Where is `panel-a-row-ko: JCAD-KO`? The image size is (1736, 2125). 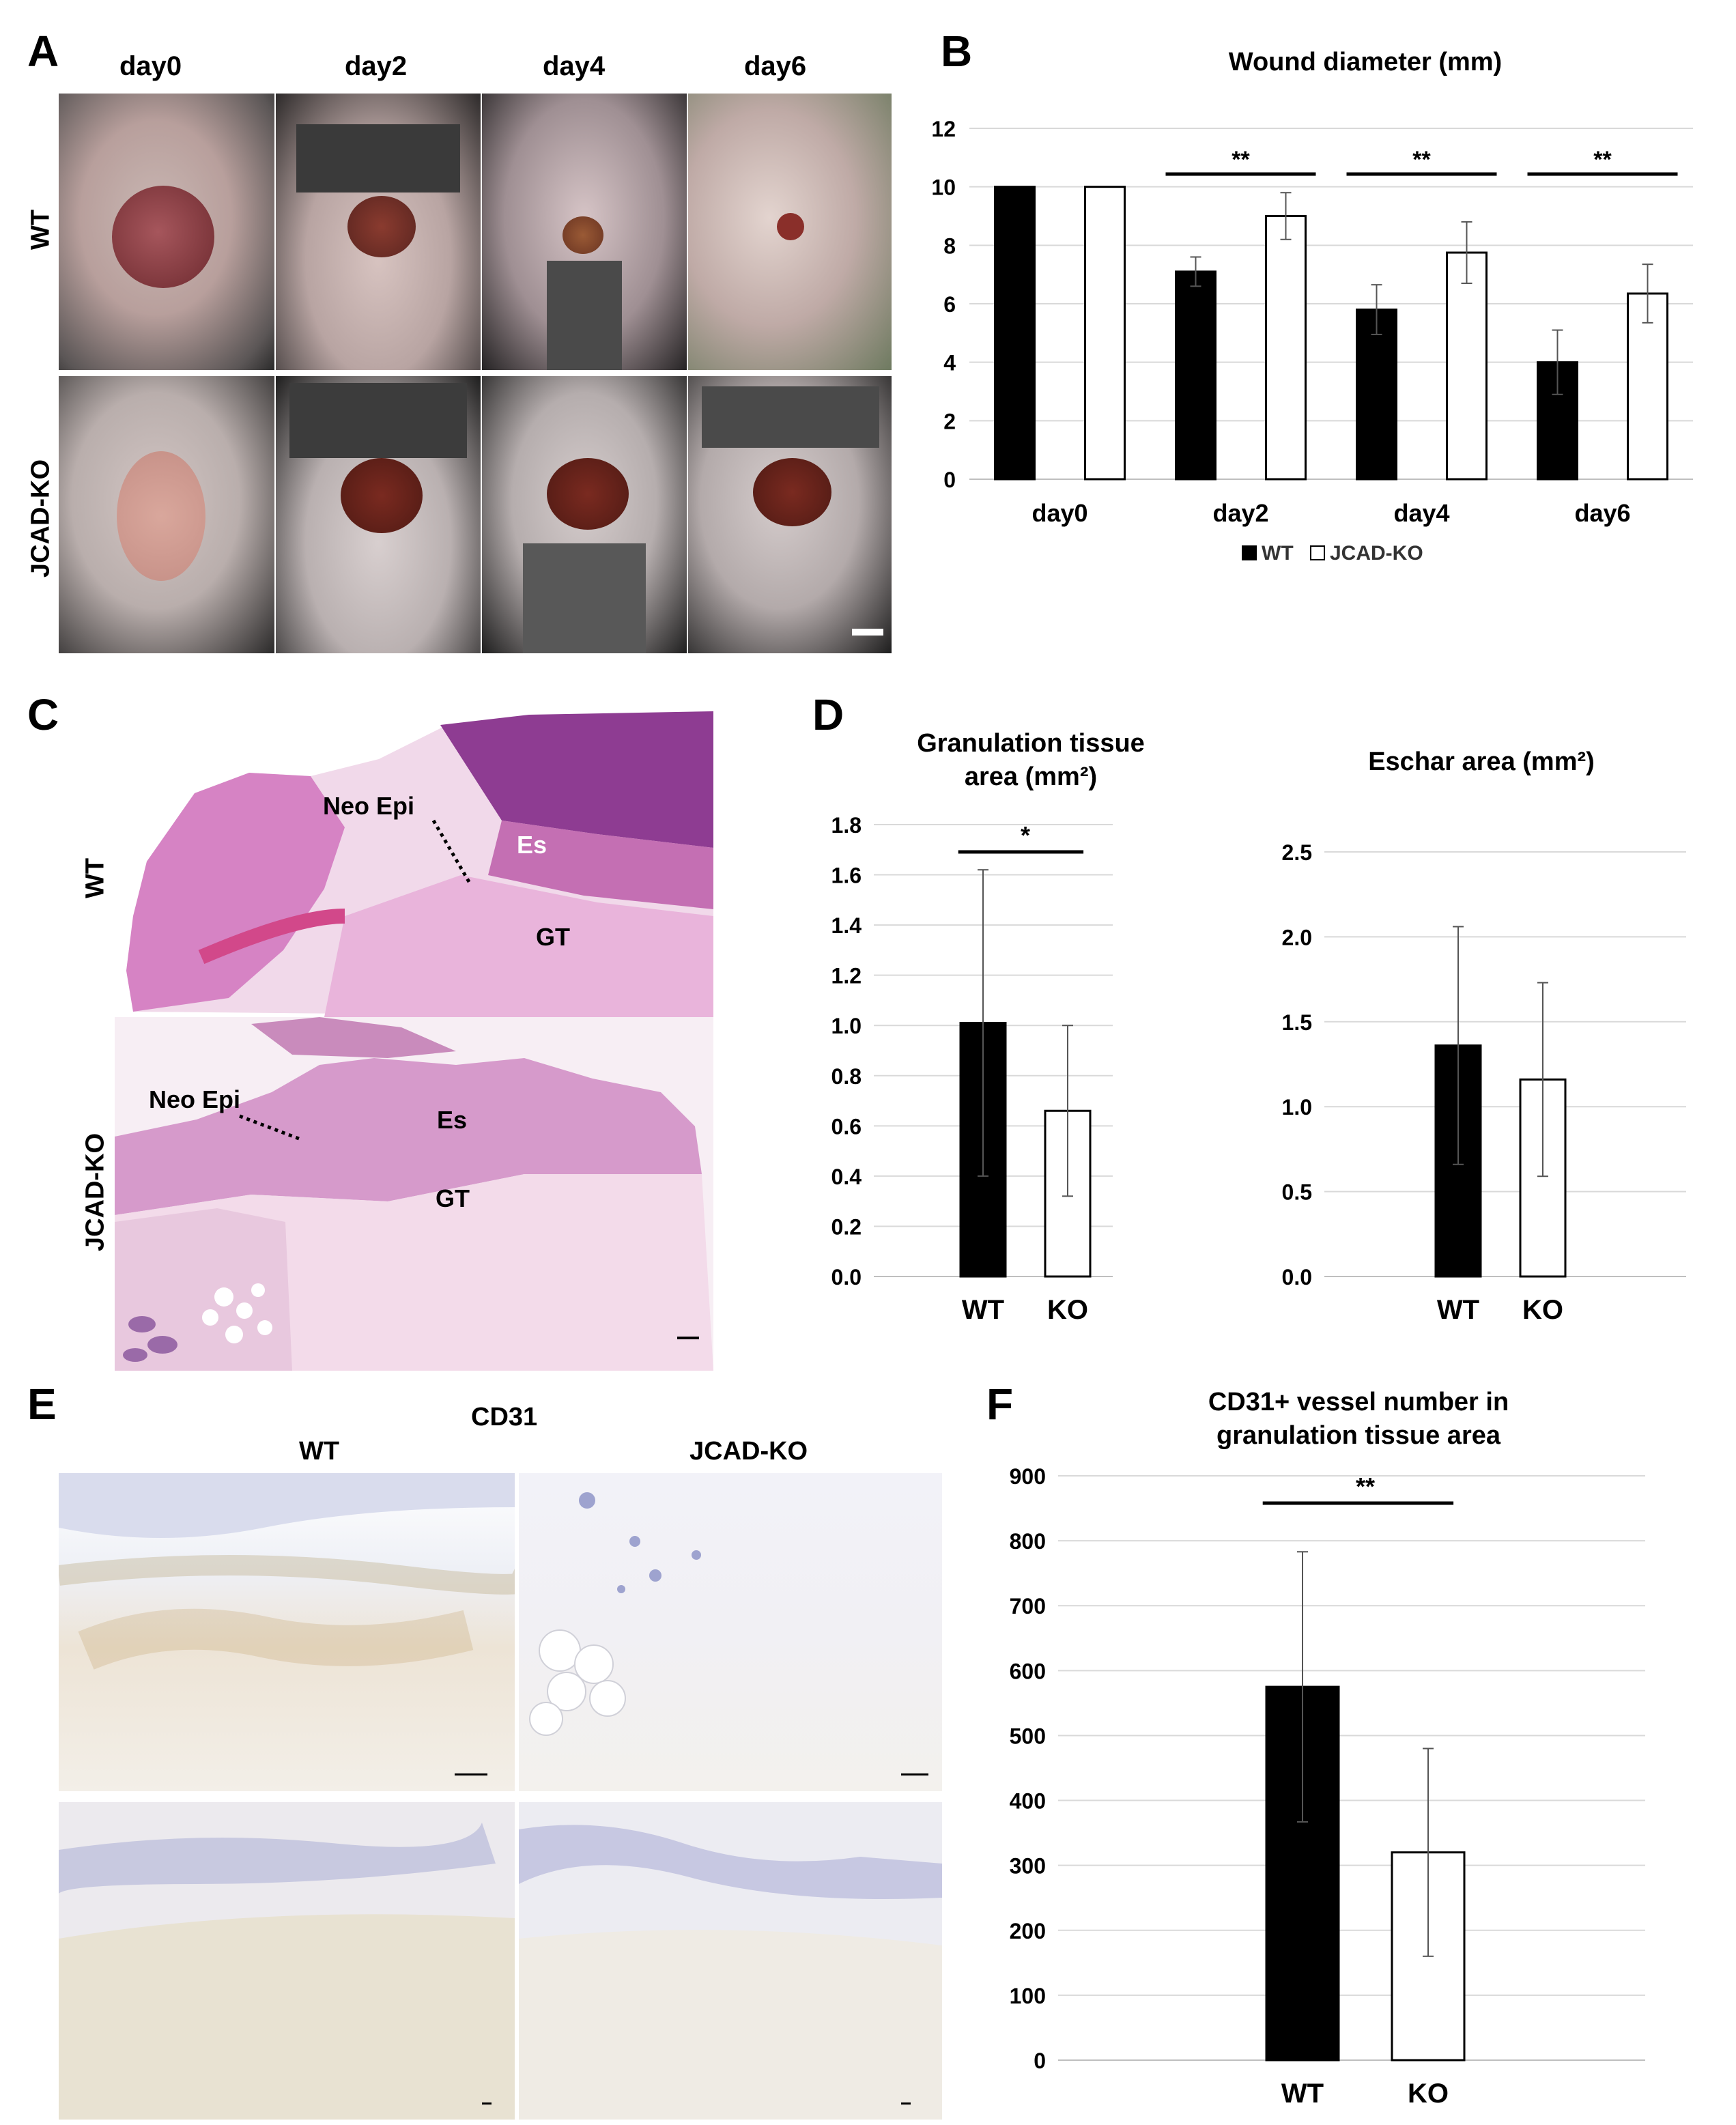
panel-a-row-ko: JCAD-KO is located at coordinates (40, 518).